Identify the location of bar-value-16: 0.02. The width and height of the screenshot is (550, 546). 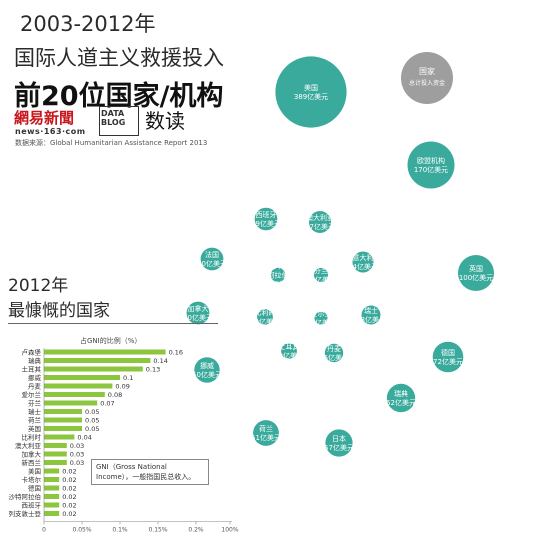
(69, 480).